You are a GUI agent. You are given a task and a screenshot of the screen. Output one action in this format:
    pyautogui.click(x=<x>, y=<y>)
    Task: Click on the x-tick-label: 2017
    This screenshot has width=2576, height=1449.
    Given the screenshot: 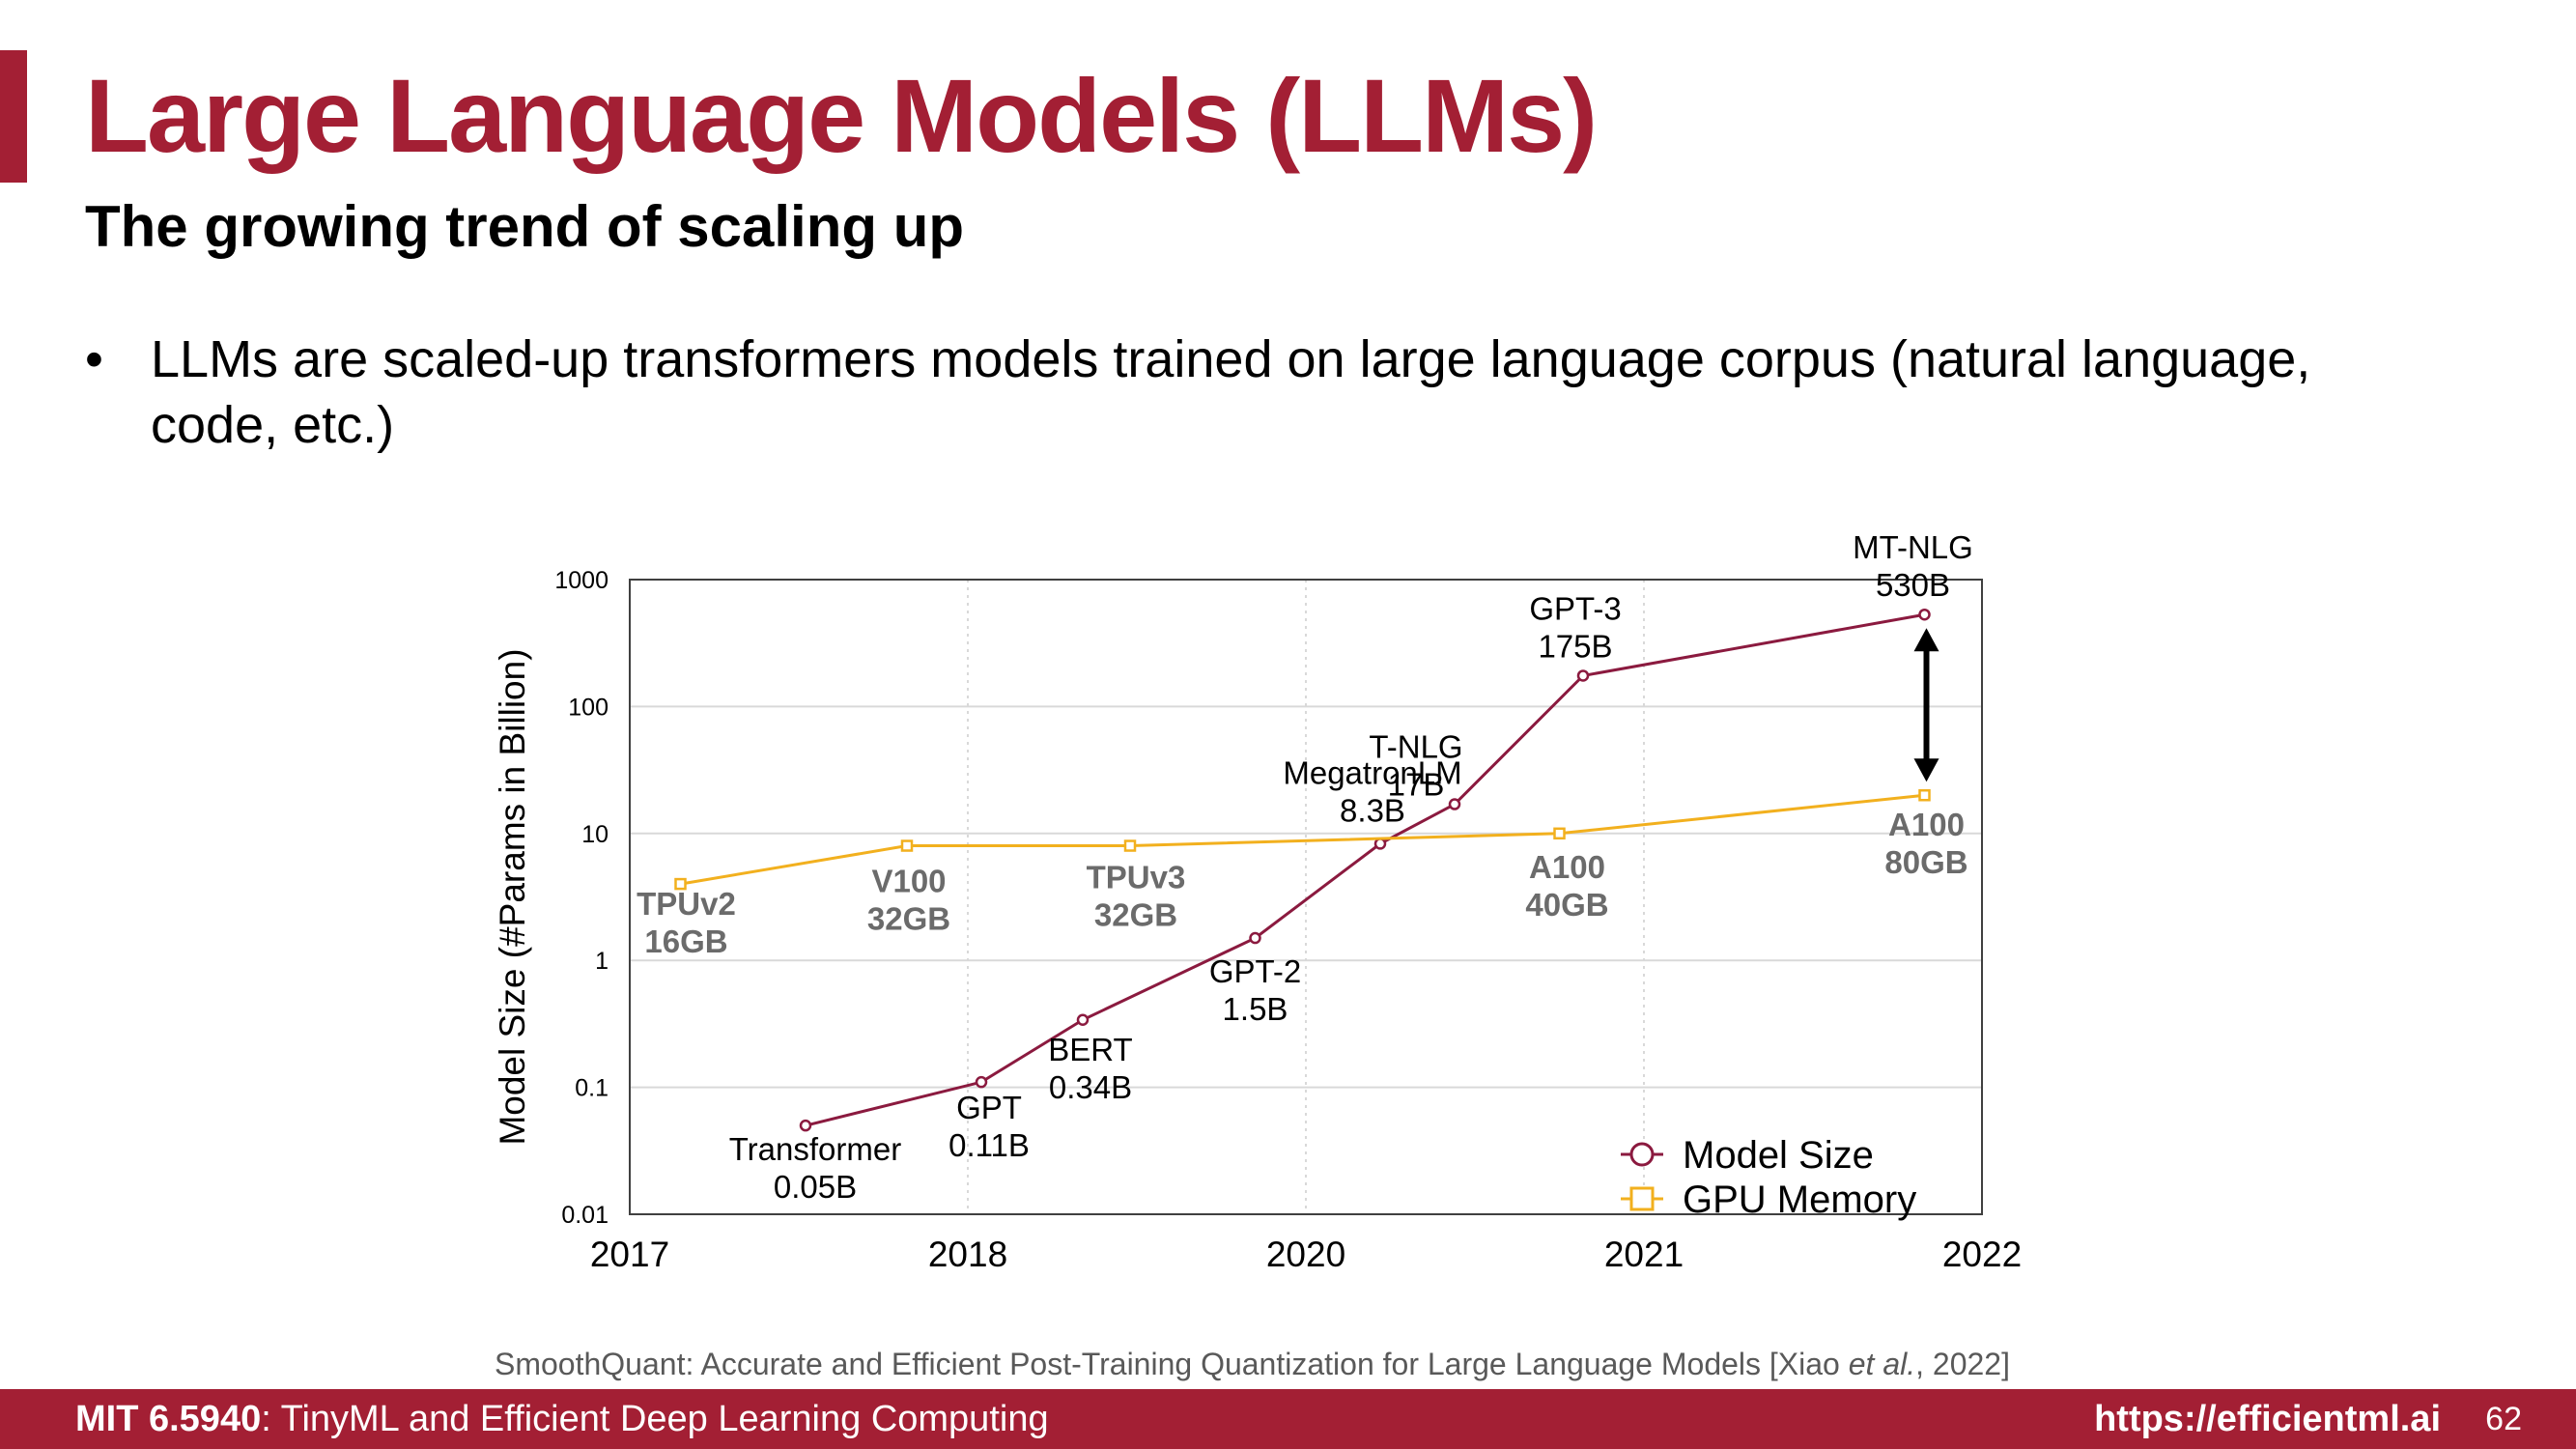 What is the action you would take?
    pyautogui.click(x=629, y=1254)
    